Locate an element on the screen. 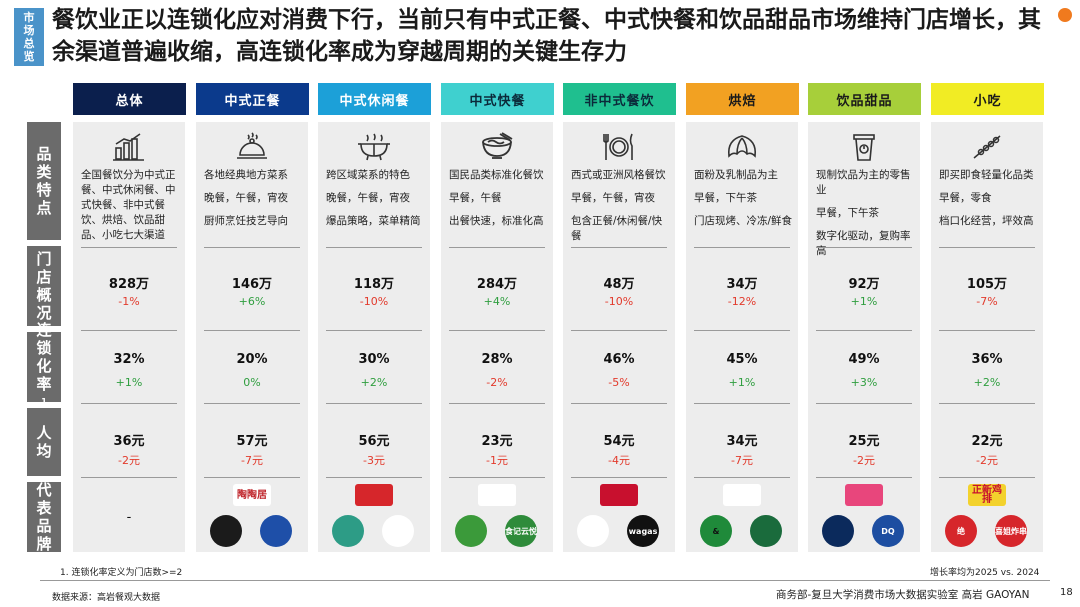 This screenshot has height=607, width=1080. row-label-chain-rate: 连锁化率1 is located at coordinates (44, 363).